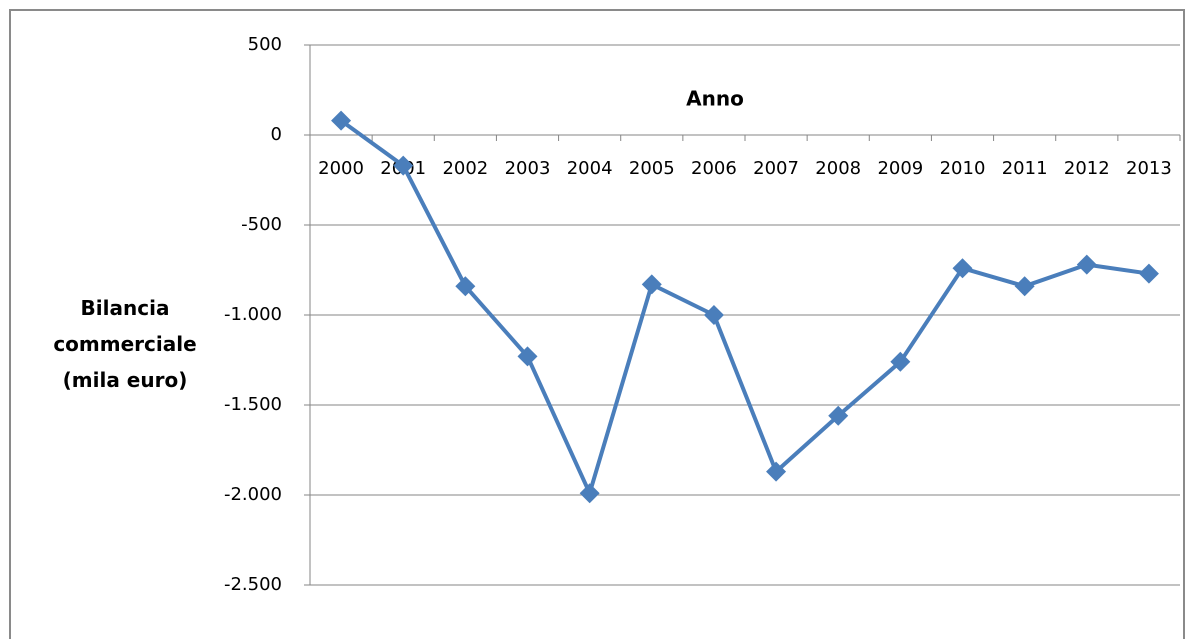  Describe the element at coordinates (652, 168) in the screenshot. I see `x-tick-label: 2005` at that location.